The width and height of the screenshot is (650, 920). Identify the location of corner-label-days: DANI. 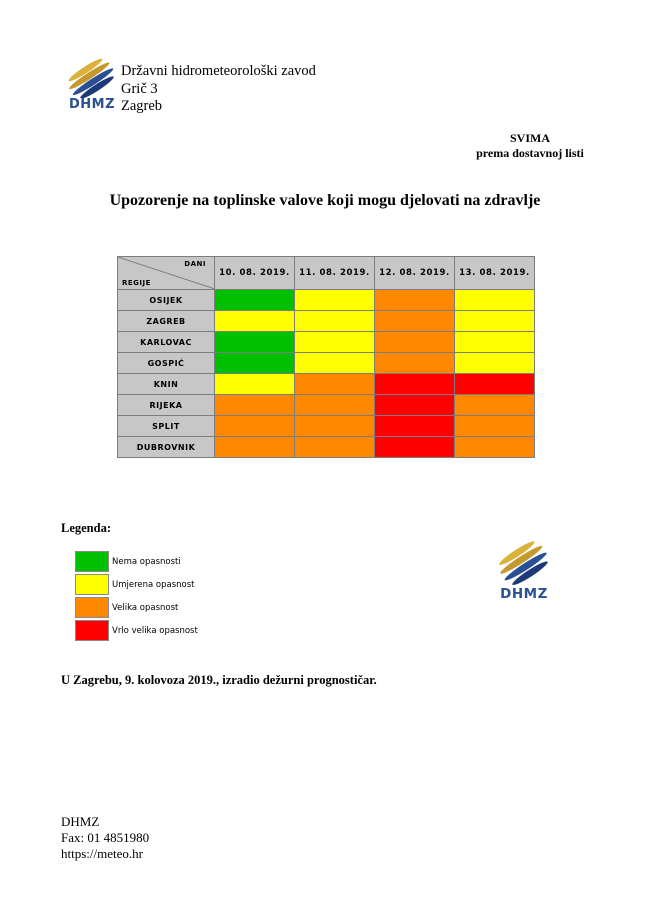
(195, 264).